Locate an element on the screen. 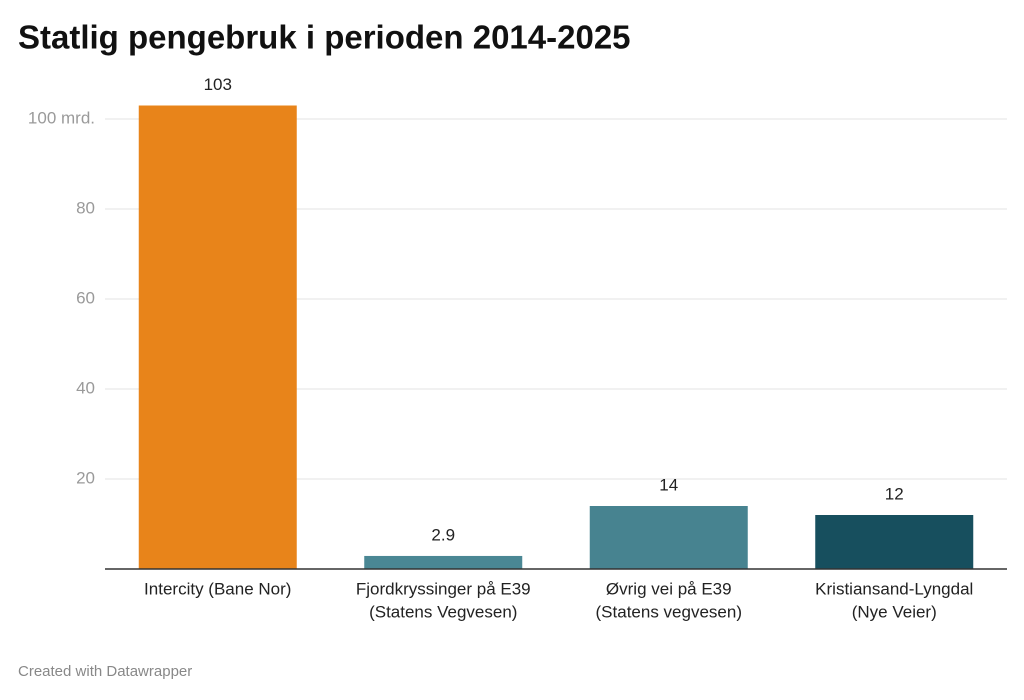 The image size is (1024, 700). x-tick-label: Fjordkryssinger på E39 is located at coordinates (443, 588).